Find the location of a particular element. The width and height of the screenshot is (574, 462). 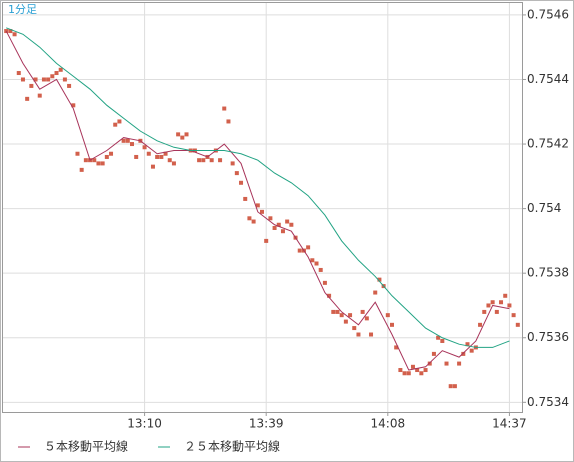

x-tick-label: 13:10 is located at coordinates (144, 424).